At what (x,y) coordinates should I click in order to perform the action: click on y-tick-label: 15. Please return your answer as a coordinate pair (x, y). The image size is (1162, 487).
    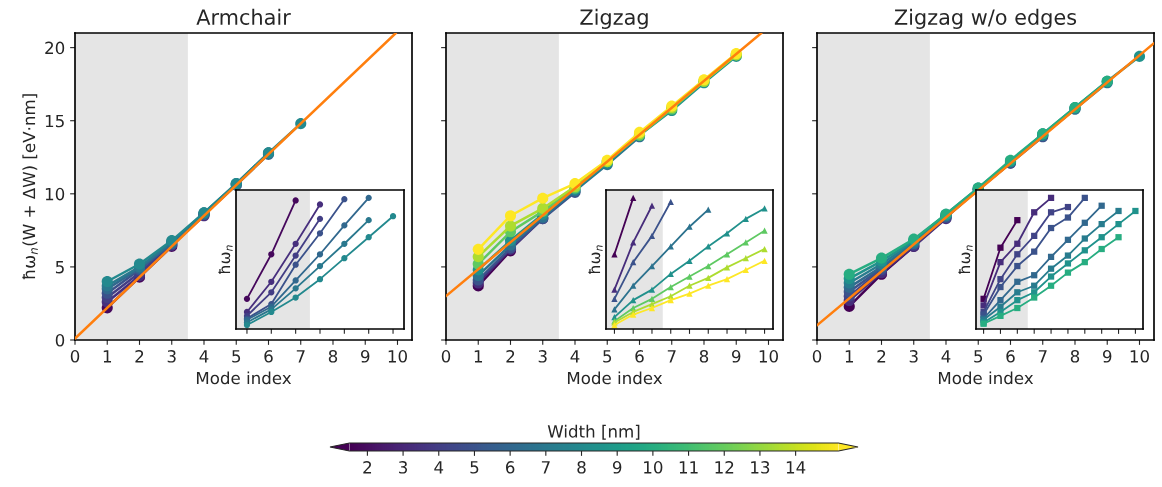
    Looking at the image, I should click on (54, 121).